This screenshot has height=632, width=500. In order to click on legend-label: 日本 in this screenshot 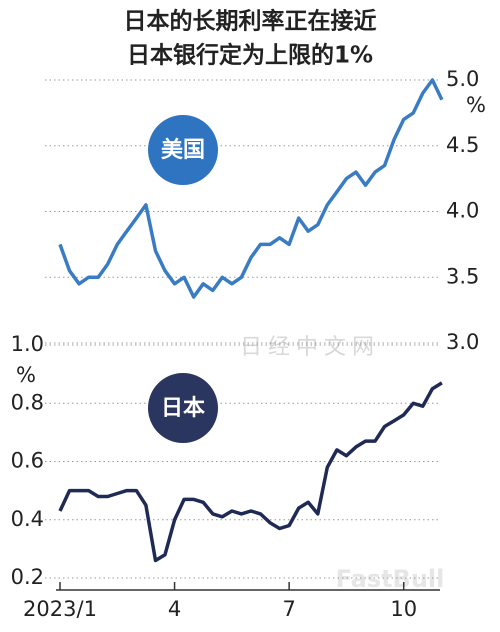, I will do `click(183, 408)`.